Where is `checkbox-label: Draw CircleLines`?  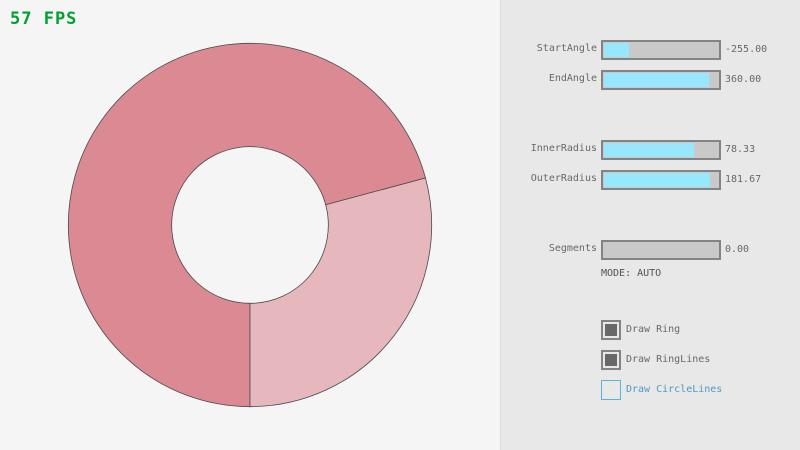
checkbox-label: Draw CircleLines is located at coordinates (674, 389).